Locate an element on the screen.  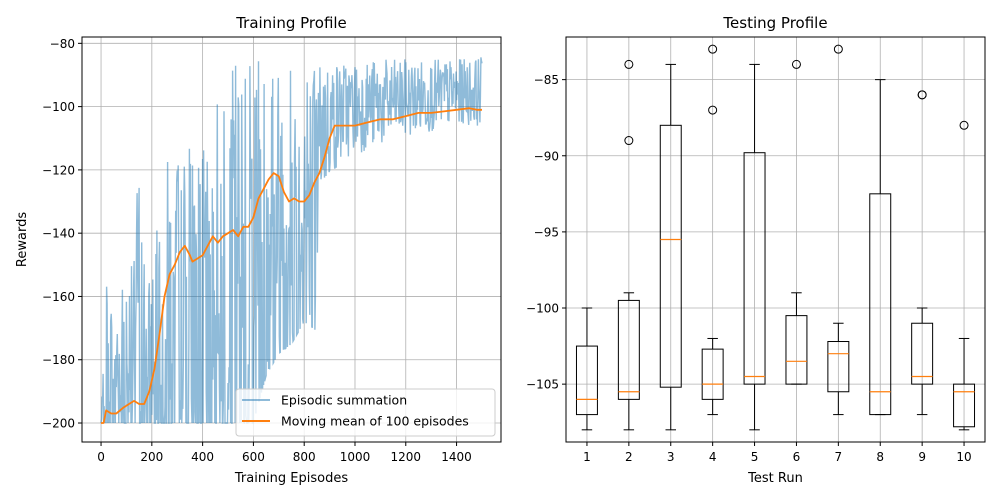
training-ytick-label: −80 is located at coordinates (62, 44).